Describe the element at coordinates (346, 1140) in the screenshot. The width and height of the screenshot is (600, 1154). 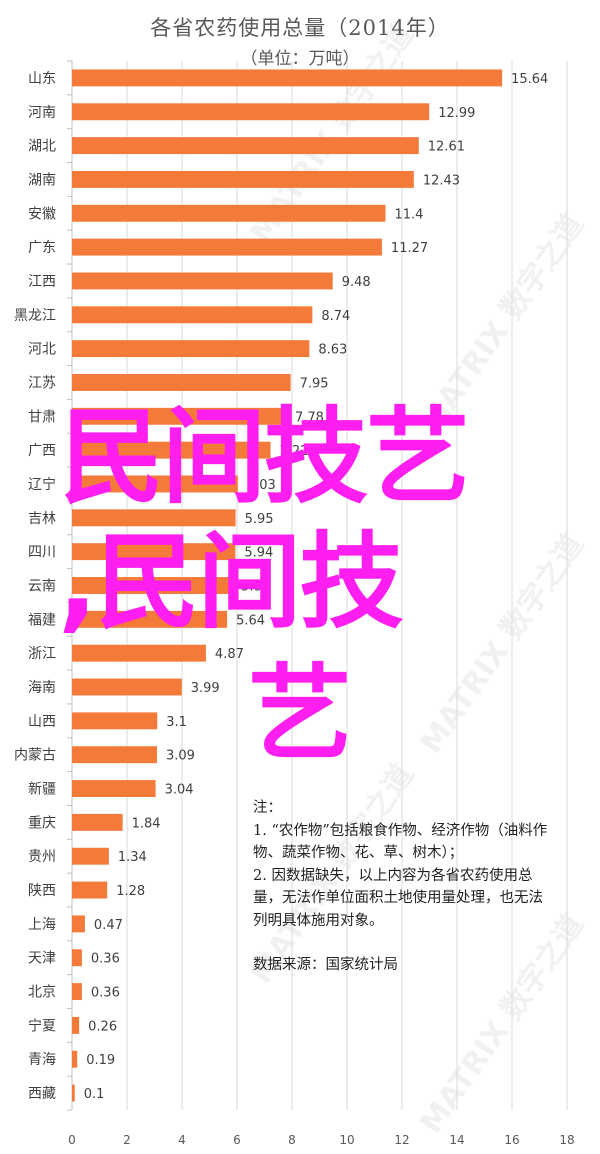
I see `x-tick-label: 10` at that location.